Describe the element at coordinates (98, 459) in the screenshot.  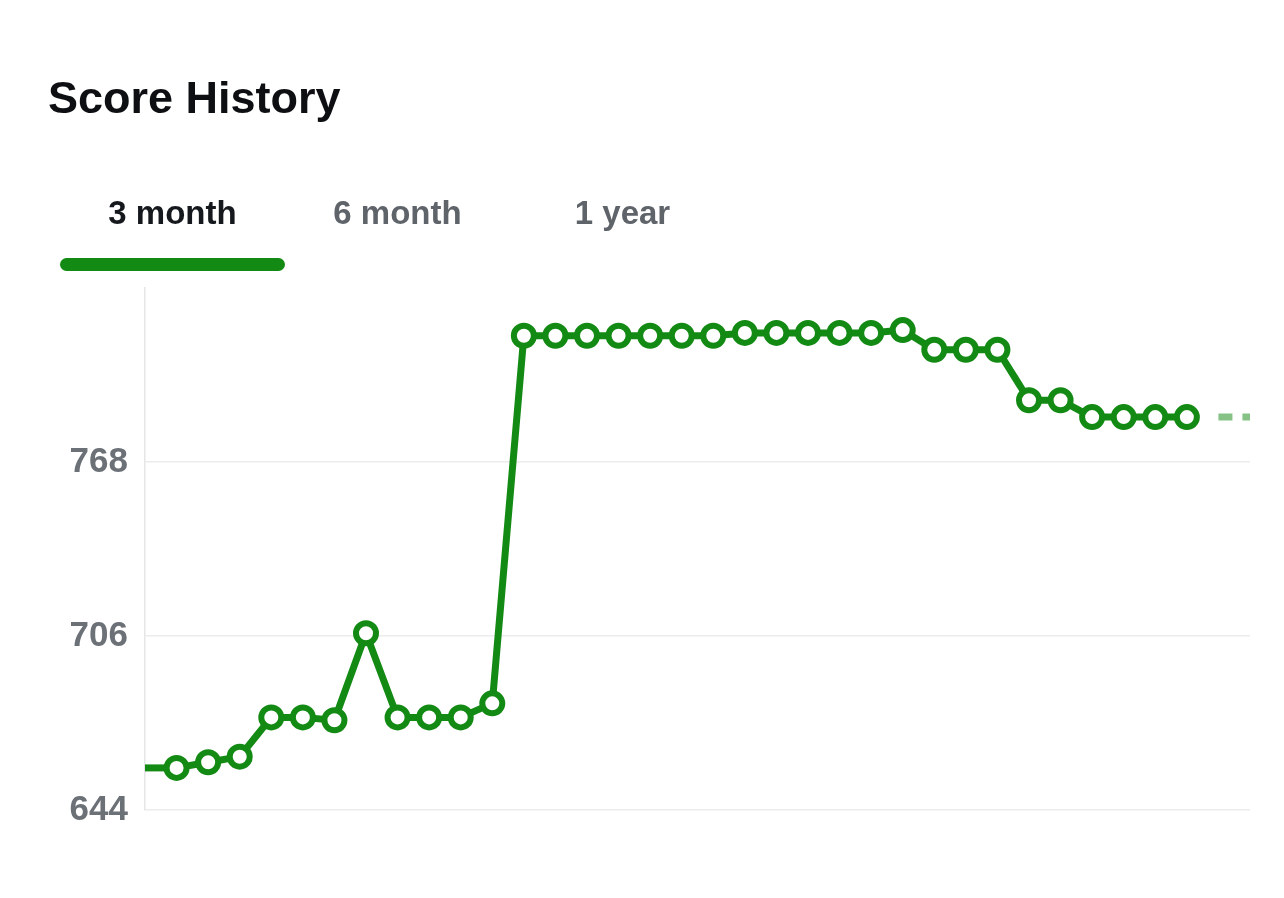
I see `y-tick-label: 768` at that location.